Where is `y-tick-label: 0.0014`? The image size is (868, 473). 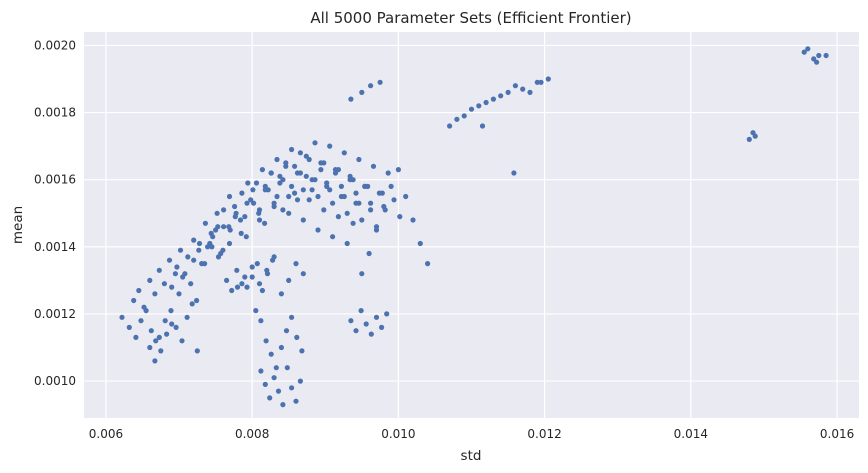
y-tick-label: 0.0014 is located at coordinates (55, 247).